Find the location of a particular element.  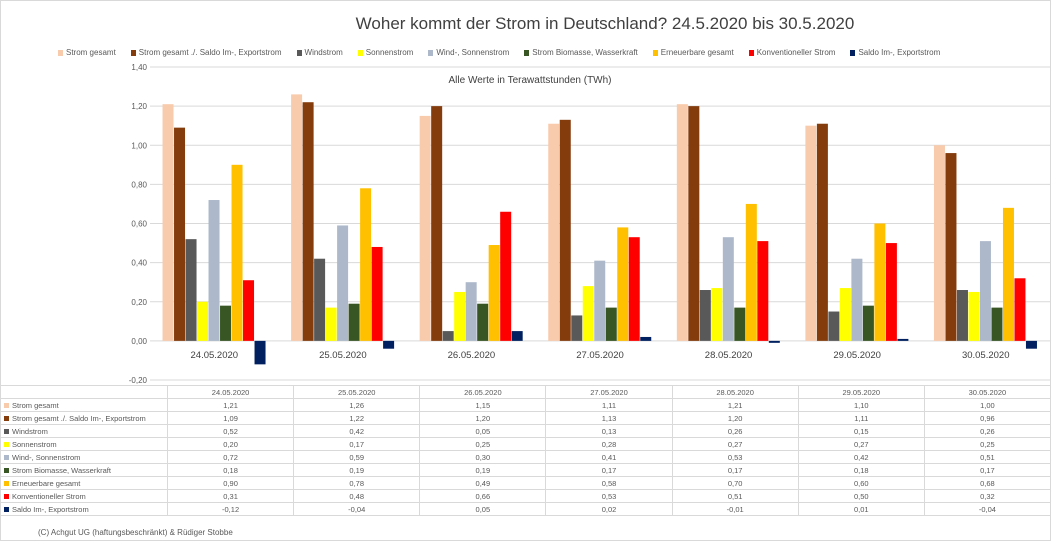

table-cell: 0,26 is located at coordinates (987, 431).